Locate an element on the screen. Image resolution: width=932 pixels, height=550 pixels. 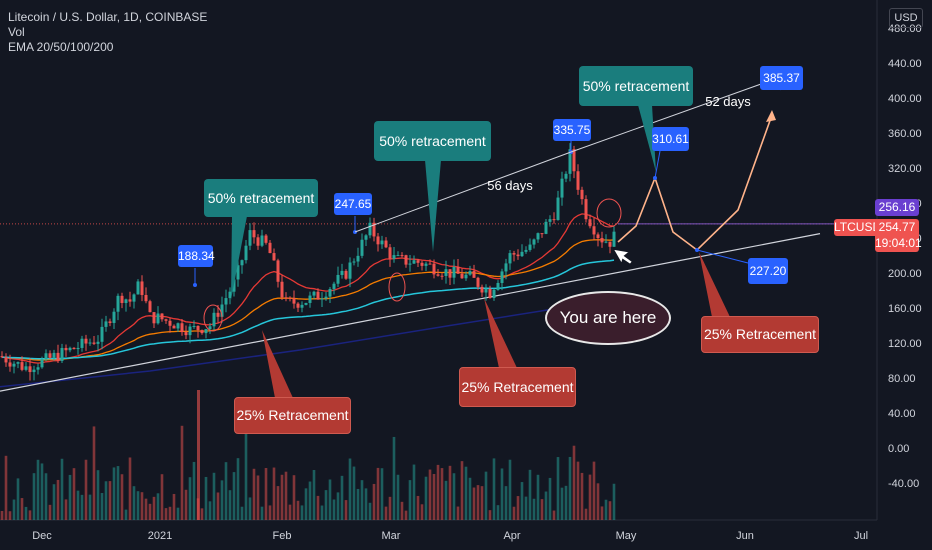
current-price: 254.77 is located at coordinates (897, 227).